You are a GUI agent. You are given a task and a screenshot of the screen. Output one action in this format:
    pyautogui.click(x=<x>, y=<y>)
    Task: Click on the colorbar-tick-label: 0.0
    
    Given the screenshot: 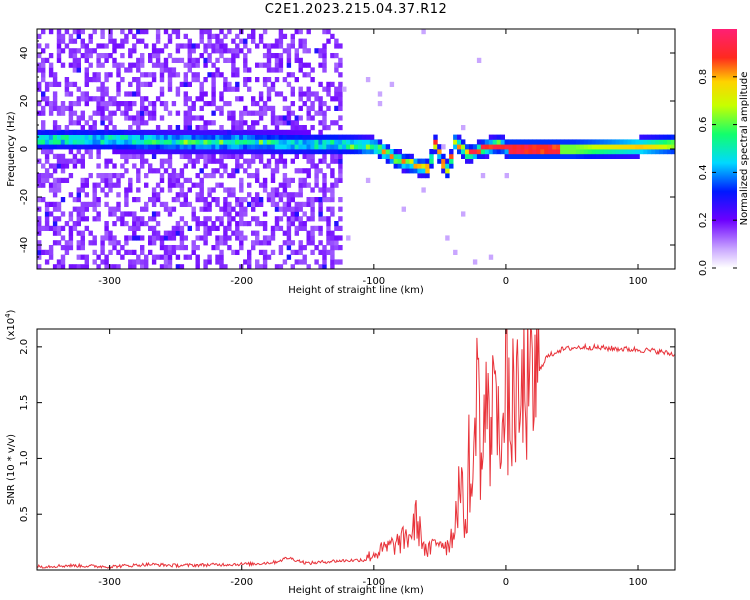 What is the action you would take?
    pyautogui.click(x=703, y=268)
    